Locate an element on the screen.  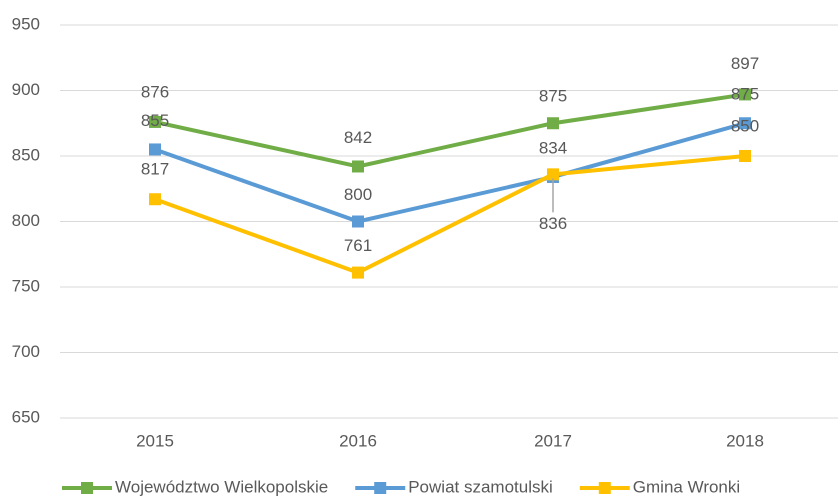
data-label: 800 is located at coordinates (358, 194).